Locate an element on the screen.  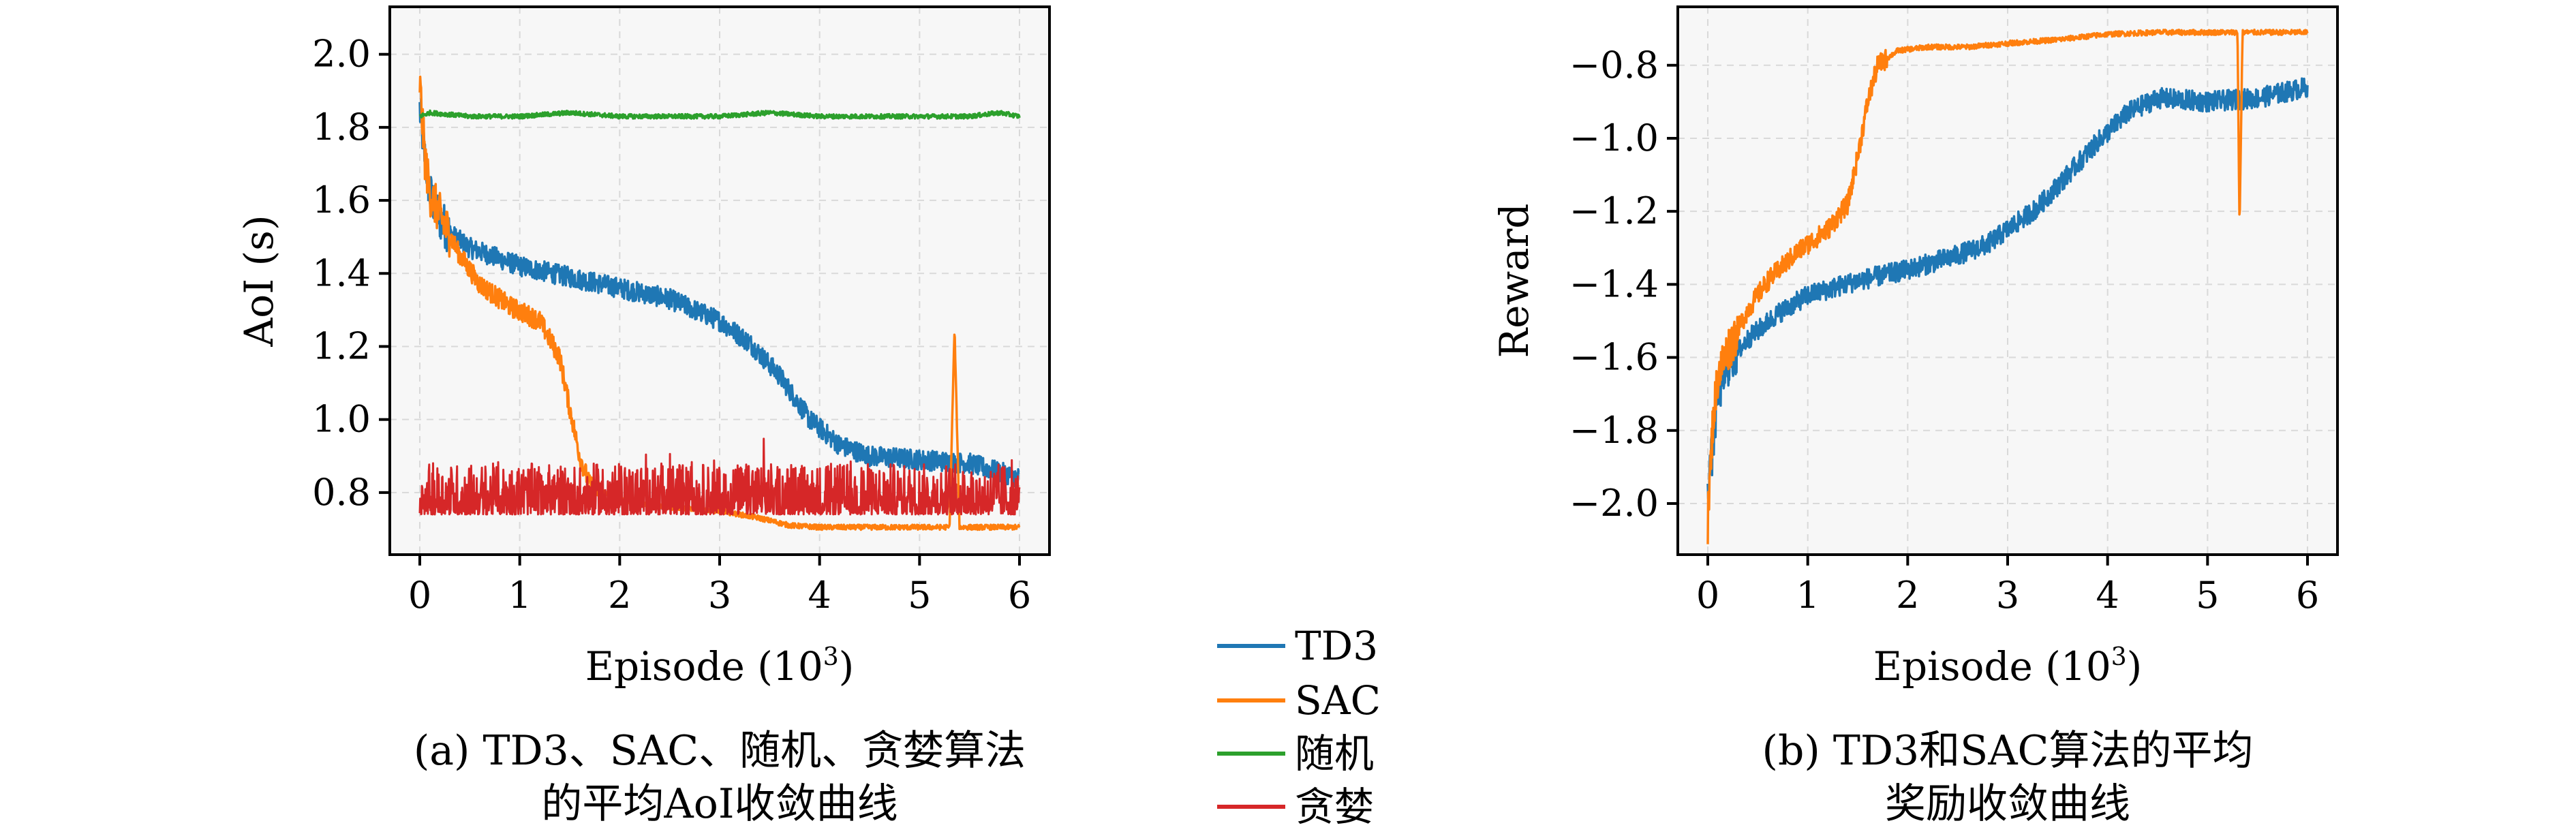
x-axis-label-b: Episode (103) is located at coordinates (2008, 666).